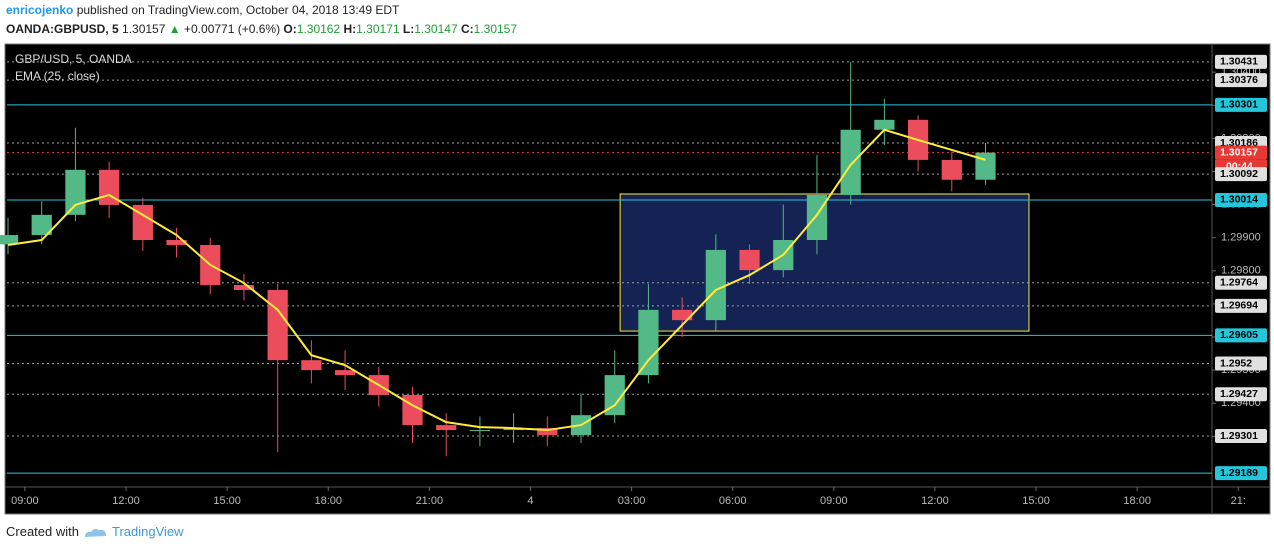  I want to click on open: 1.30162, so click(318, 29).